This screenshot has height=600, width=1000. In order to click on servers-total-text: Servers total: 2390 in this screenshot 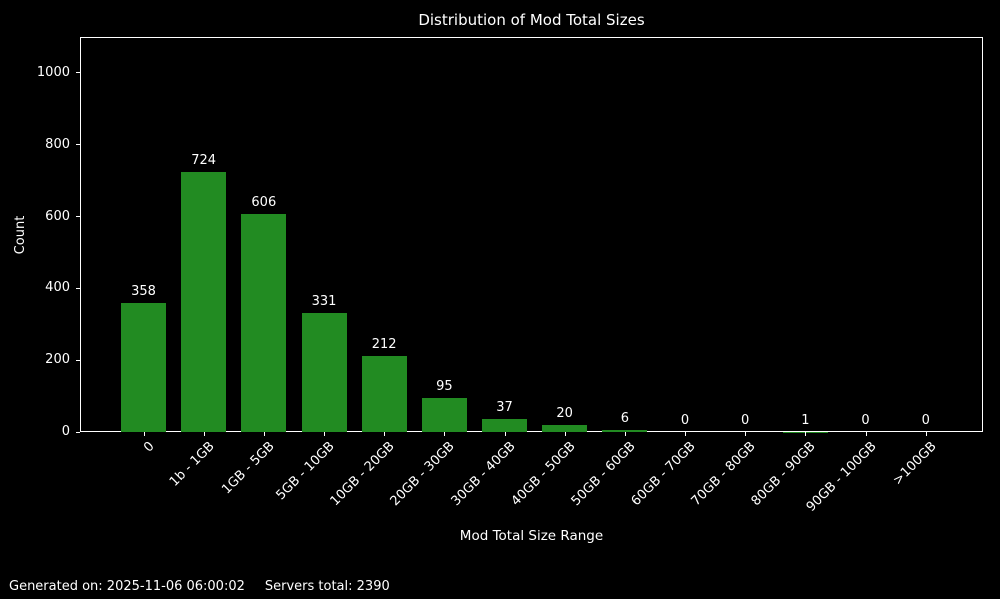, I will do `click(327, 586)`.